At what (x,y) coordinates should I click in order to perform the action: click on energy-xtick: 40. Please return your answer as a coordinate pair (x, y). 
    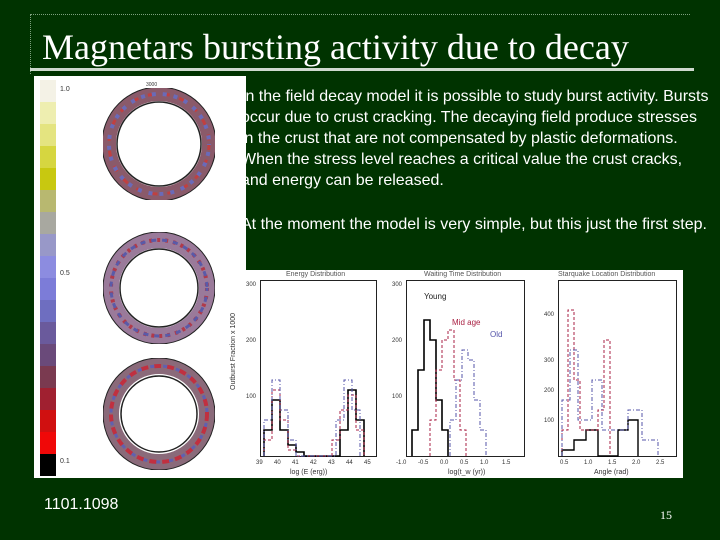
    Looking at the image, I should click on (277, 463).